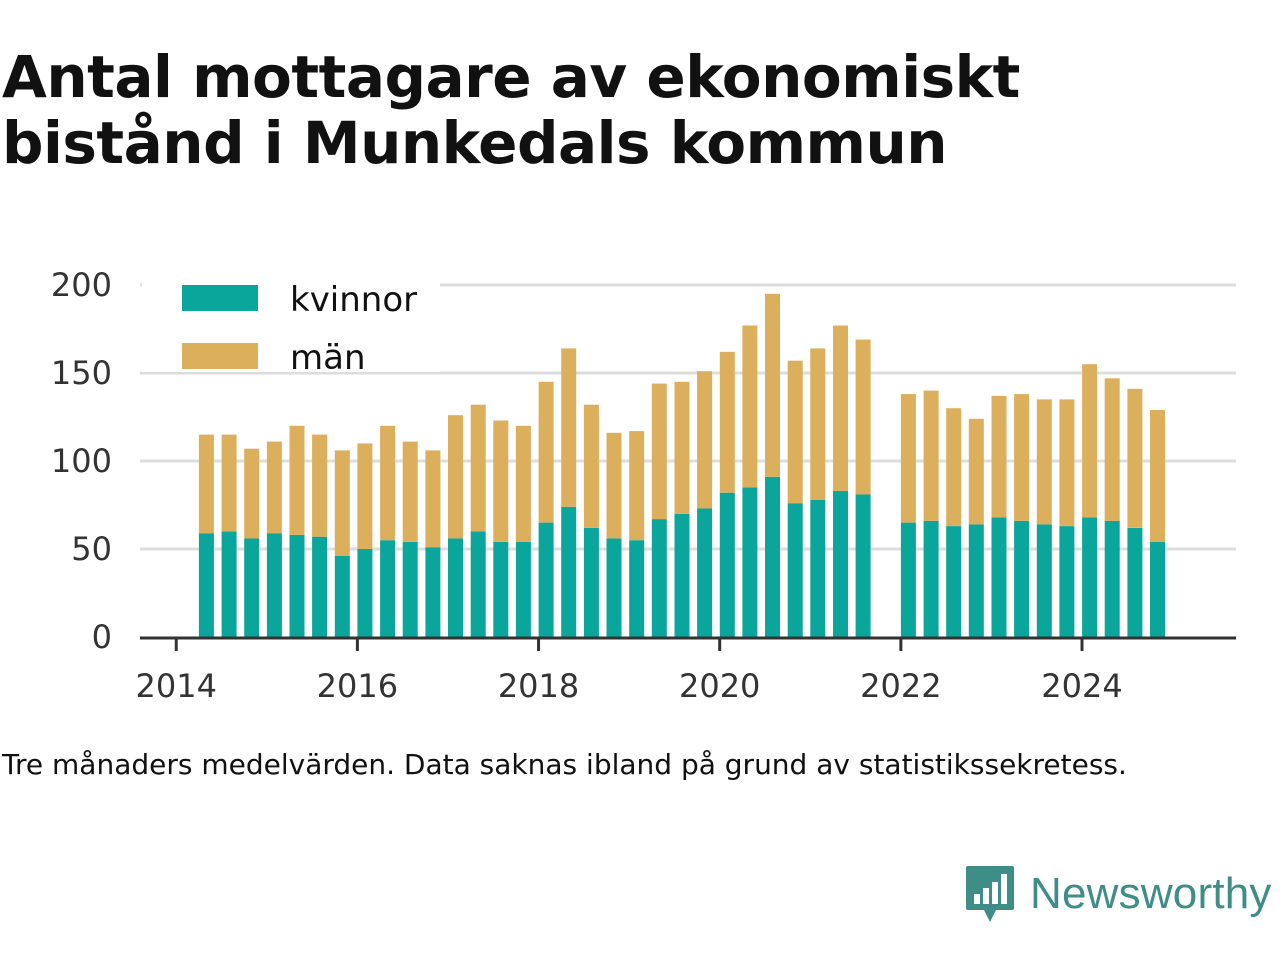 This screenshot has width=1280, height=960. I want to click on y-tick-label: 0, so click(102, 637).